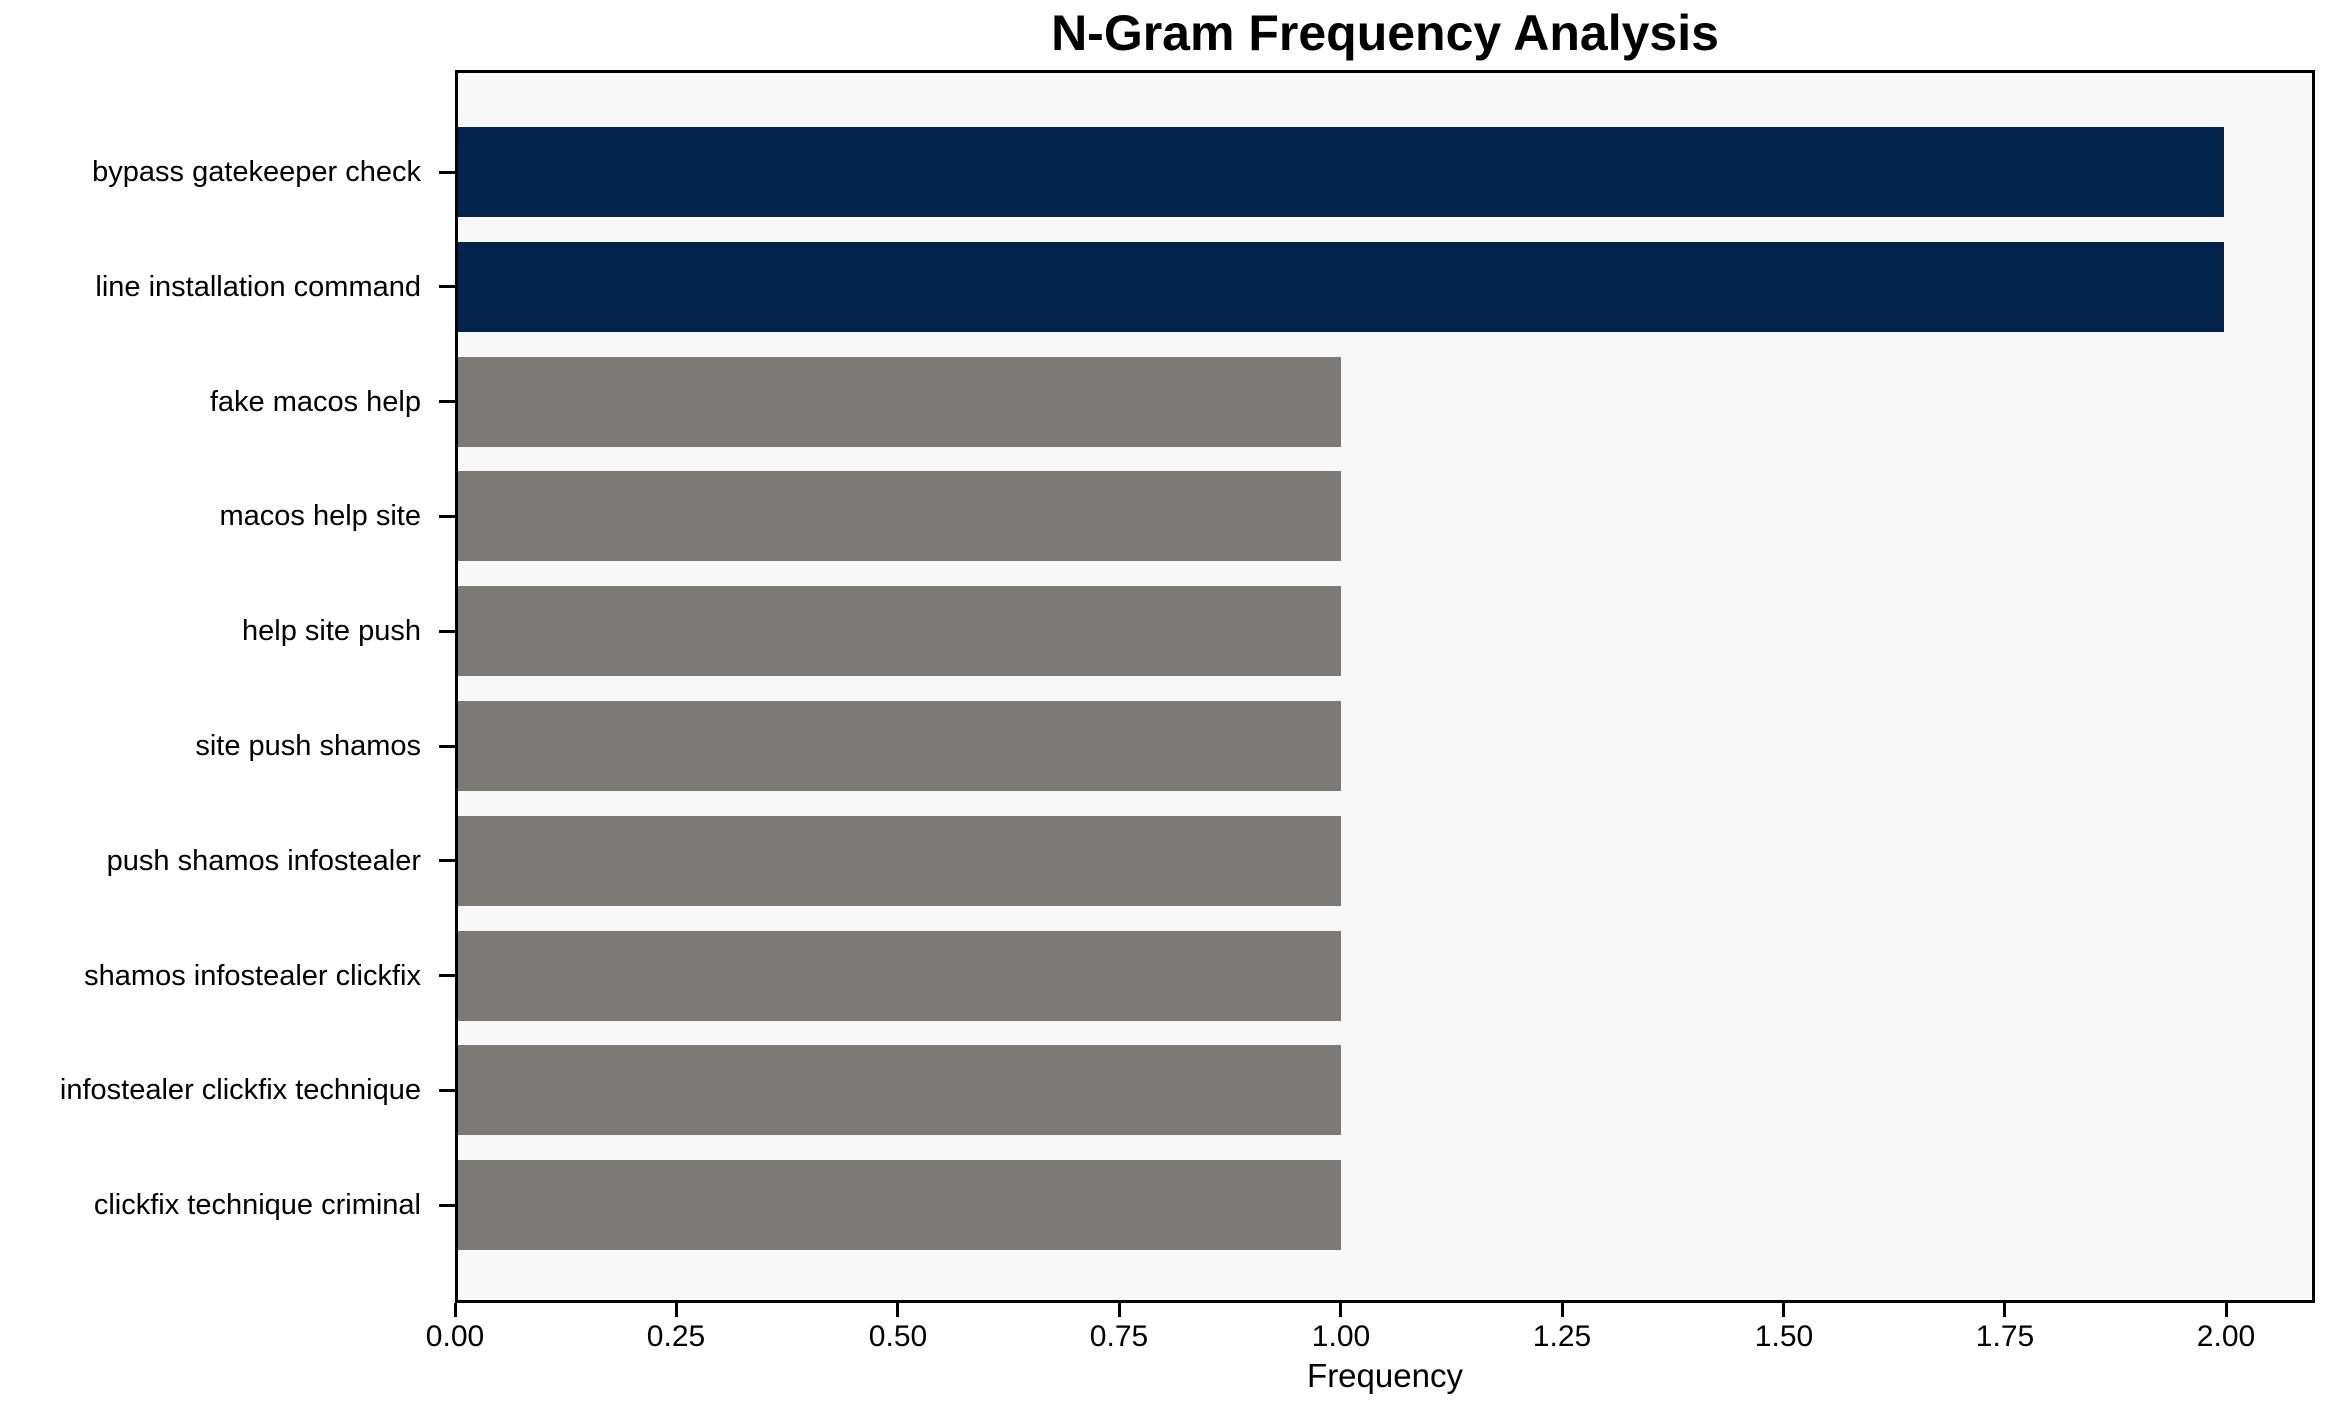 The height and width of the screenshot is (1414, 2334). What do you see at coordinates (455, 1336) in the screenshot?
I see `x-tick-label: 0.00` at bounding box center [455, 1336].